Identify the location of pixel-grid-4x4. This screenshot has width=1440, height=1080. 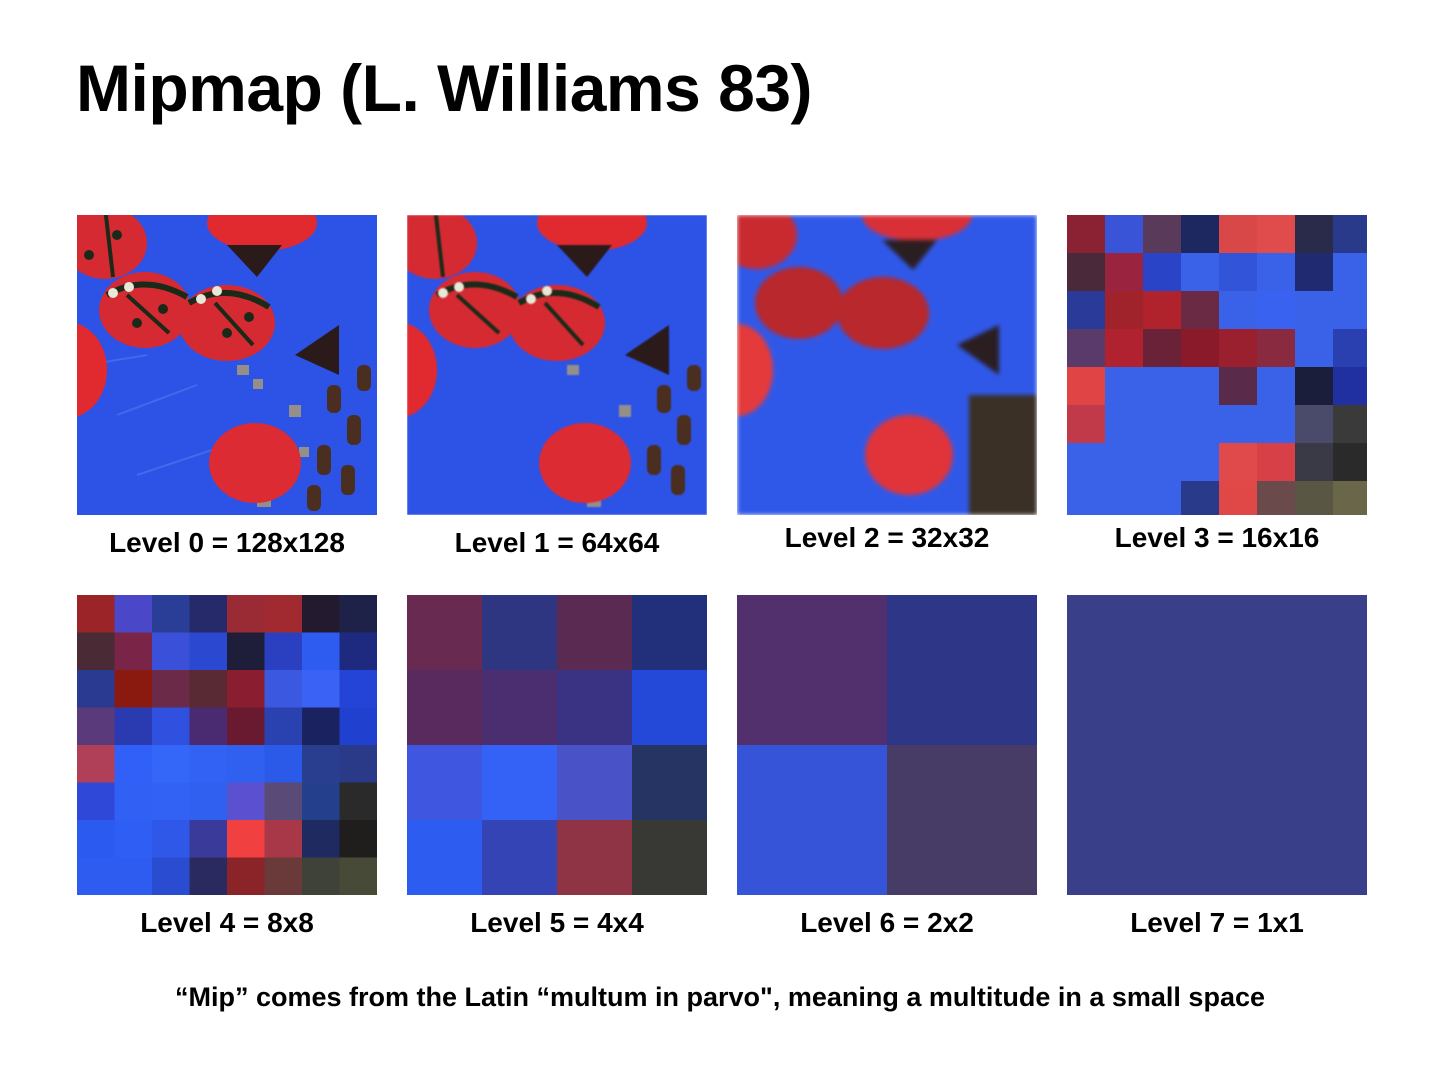
(557, 745).